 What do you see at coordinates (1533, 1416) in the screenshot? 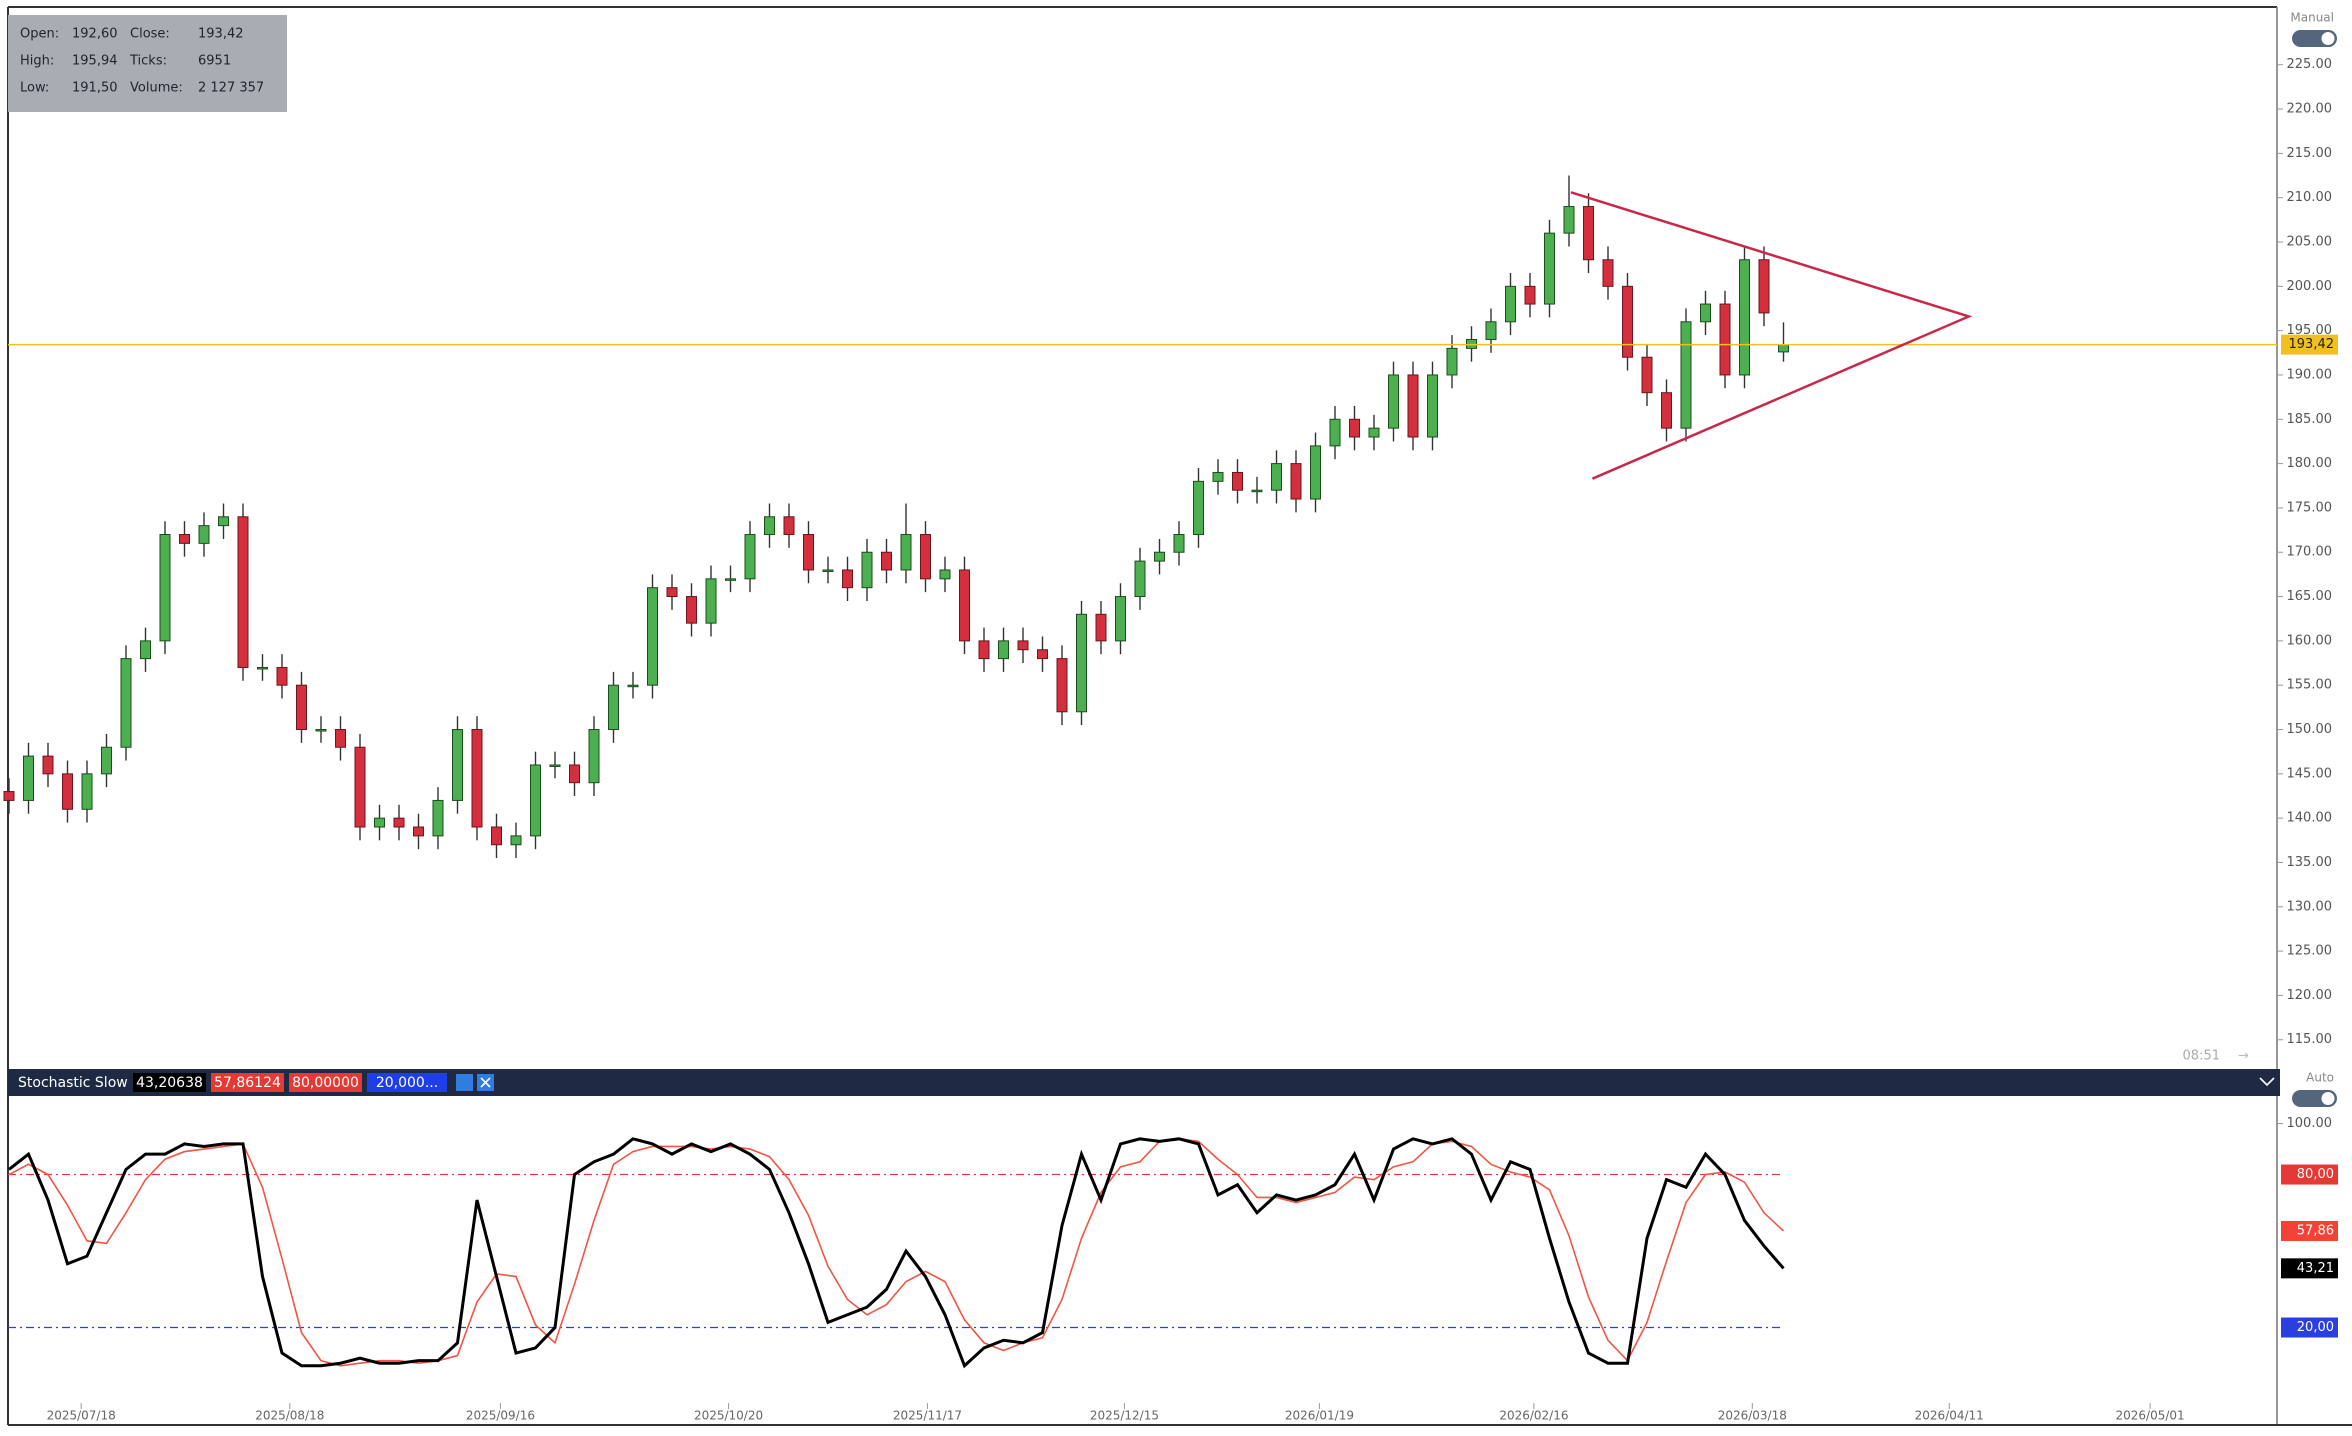
I see `x-tick-label: 2026/02/16` at bounding box center [1533, 1416].